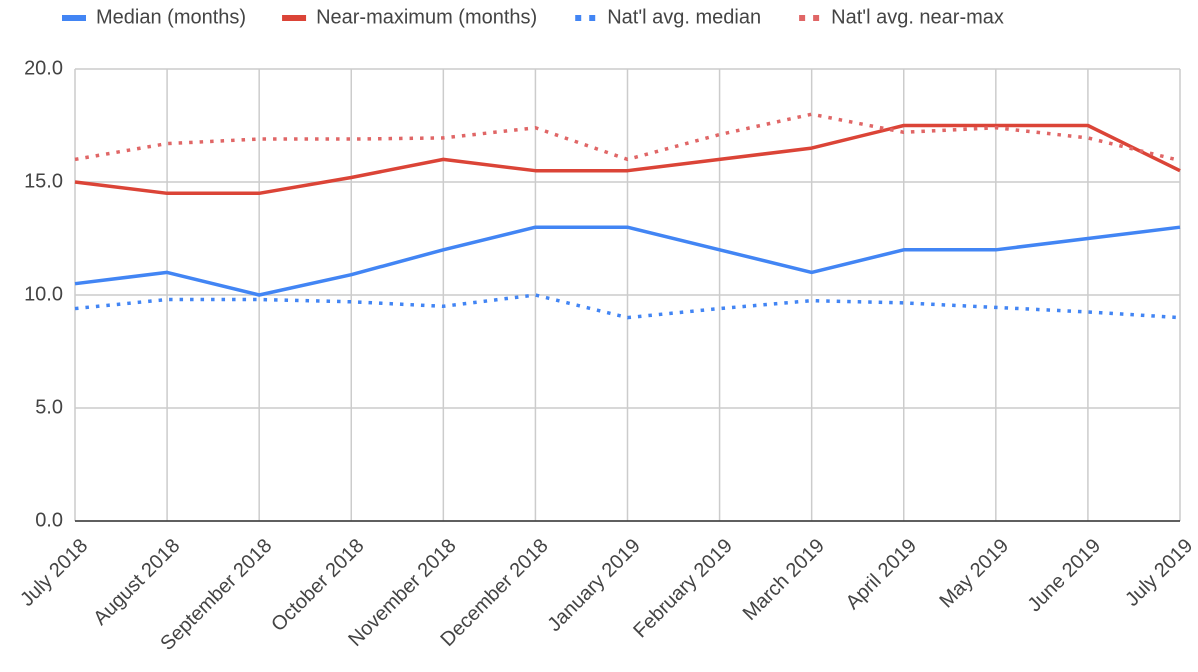 This screenshot has width=1198, height=672. I want to click on x-tick-label: April 2019, so click(881, 574).